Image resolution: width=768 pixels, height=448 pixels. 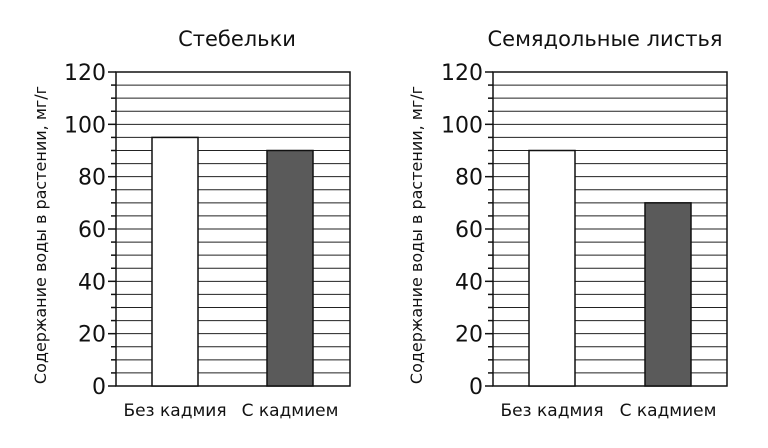 I want to click on chart-title: Стебельки, so click(x=237, y=39).